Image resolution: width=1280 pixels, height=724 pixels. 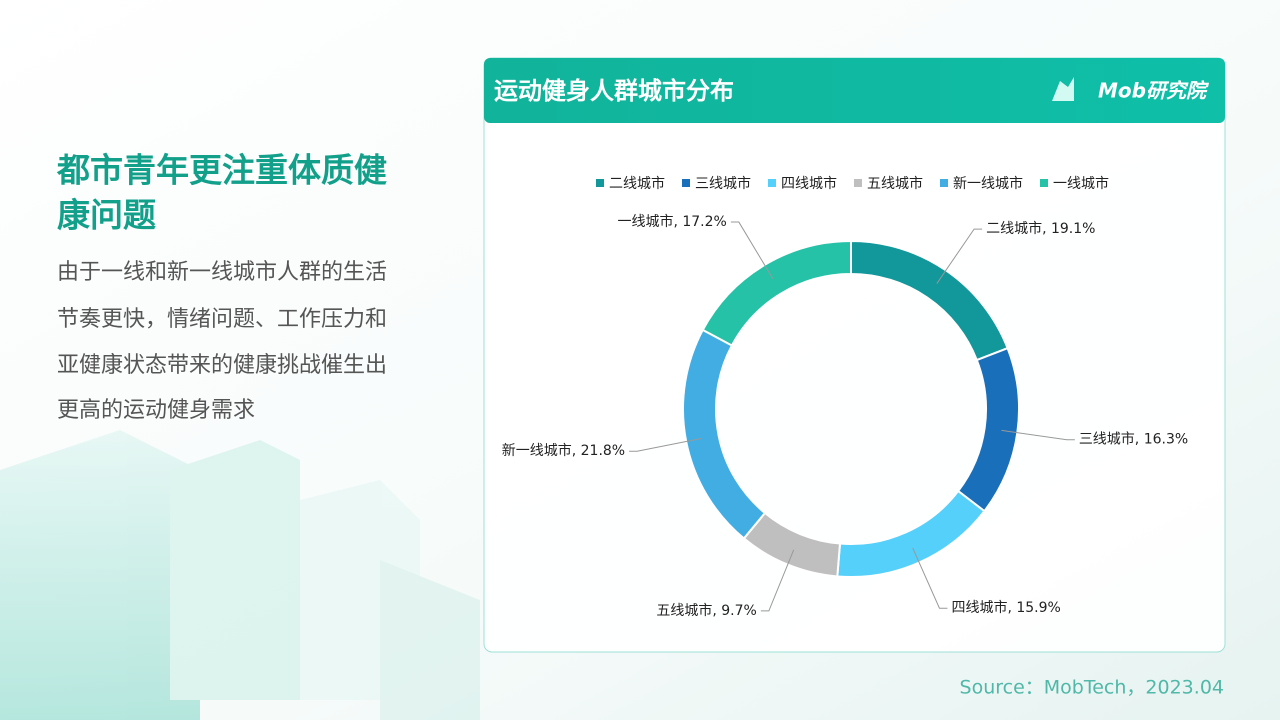 What do you see at coordinates (1081, 183) in the screenshot?
I see `legend-label: 一线城市` at bounding box center [1081, 183].